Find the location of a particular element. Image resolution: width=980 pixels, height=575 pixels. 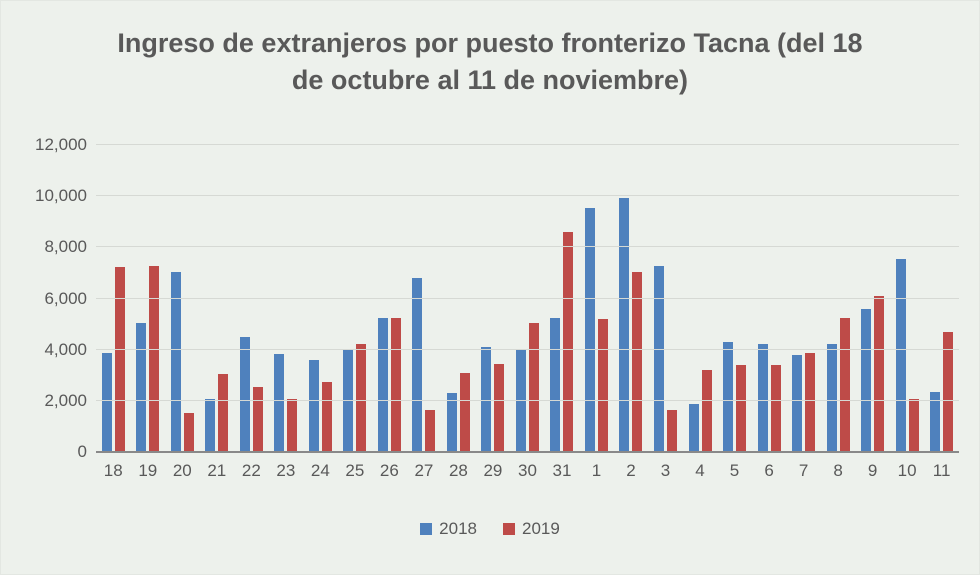

legend-item-2018: 2018 is located at coordinates (448, 529).